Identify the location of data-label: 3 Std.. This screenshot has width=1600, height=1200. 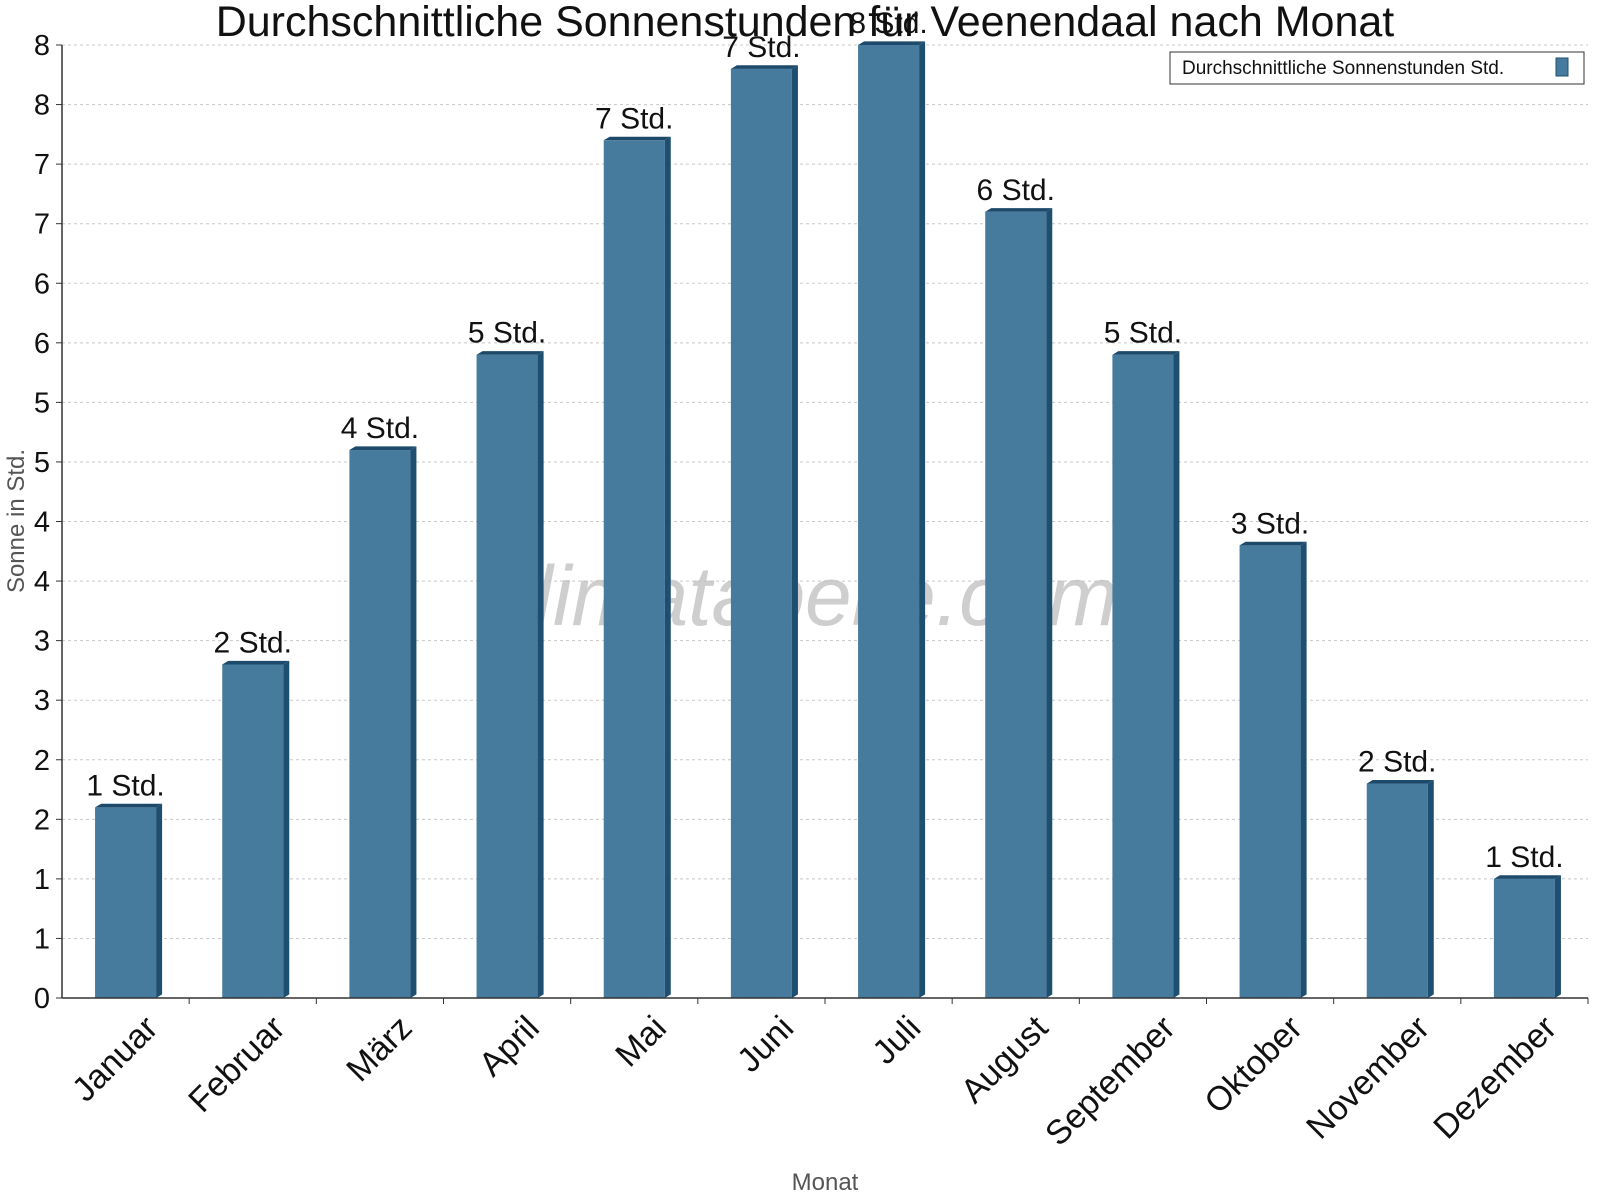
(1270, 523).